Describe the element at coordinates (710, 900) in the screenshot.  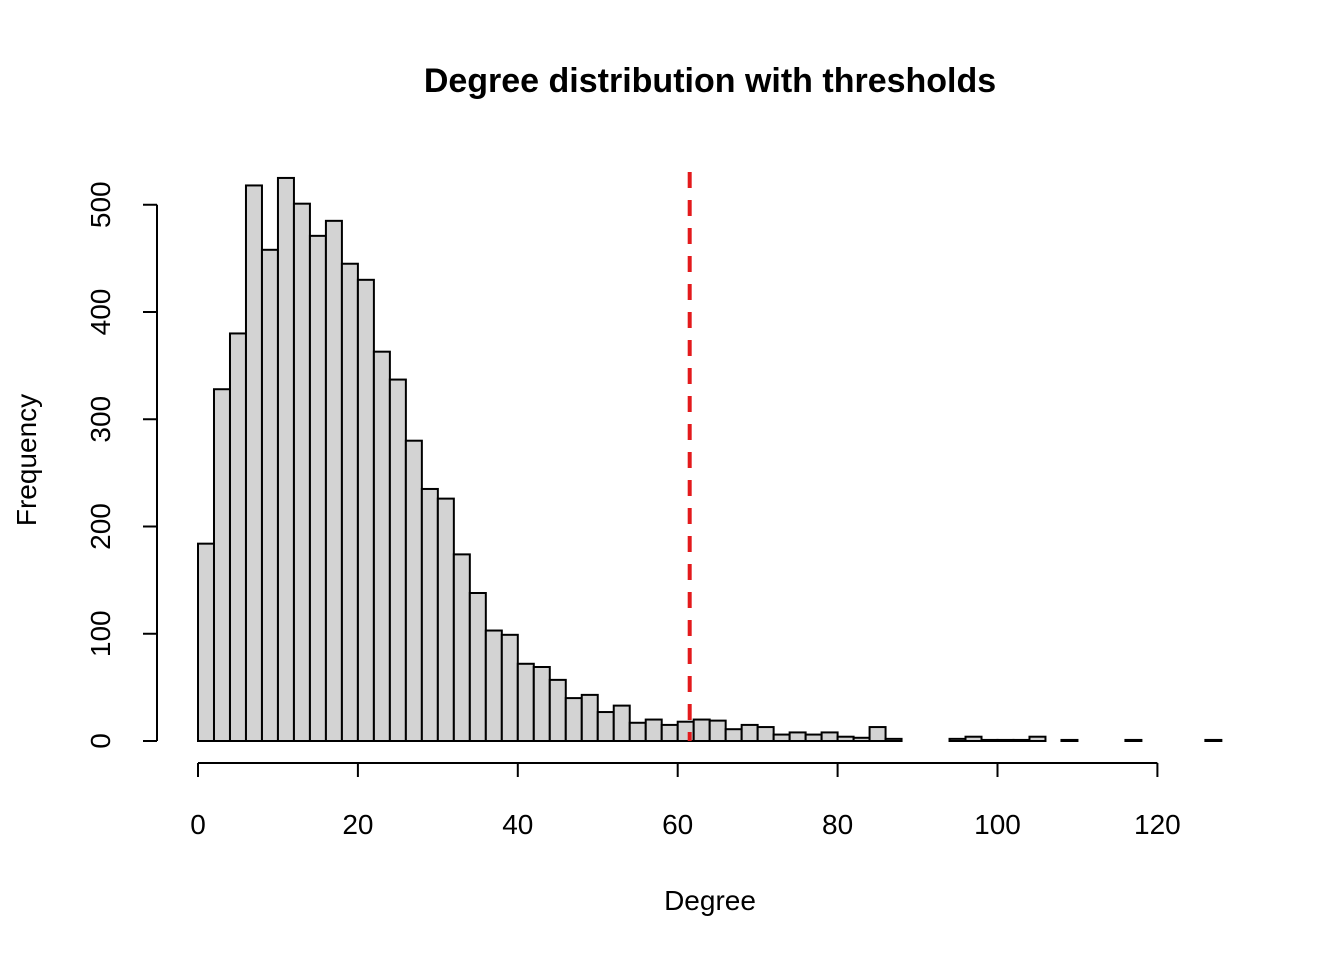
I see `x-axis-label: Degree` at that location.